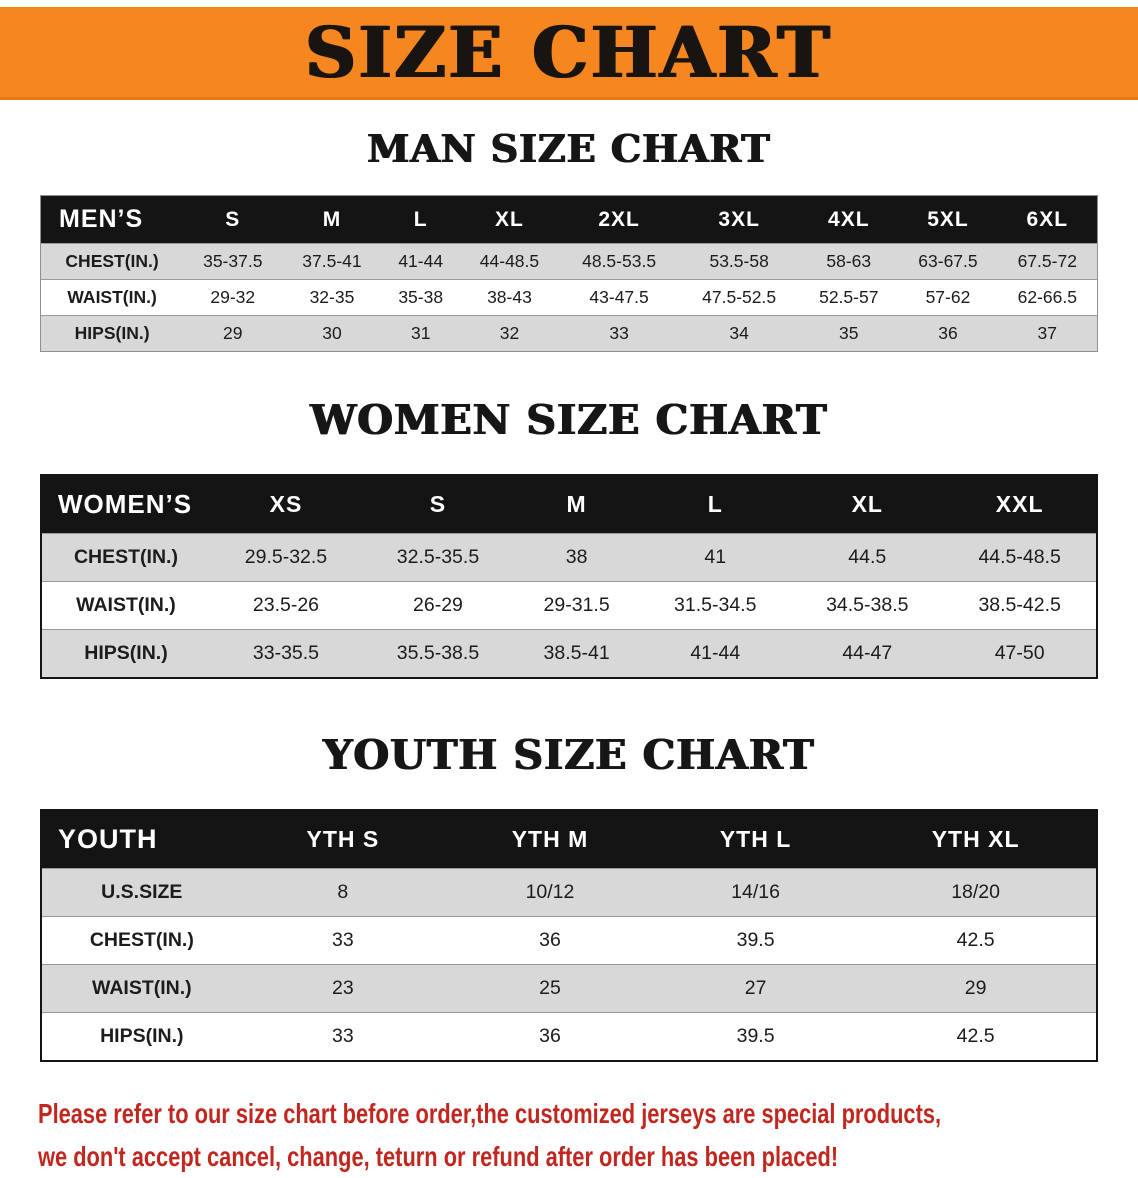 This screenshot has width=1138, height=1178. I want to click on value-cell: 30, so click(332, 333).